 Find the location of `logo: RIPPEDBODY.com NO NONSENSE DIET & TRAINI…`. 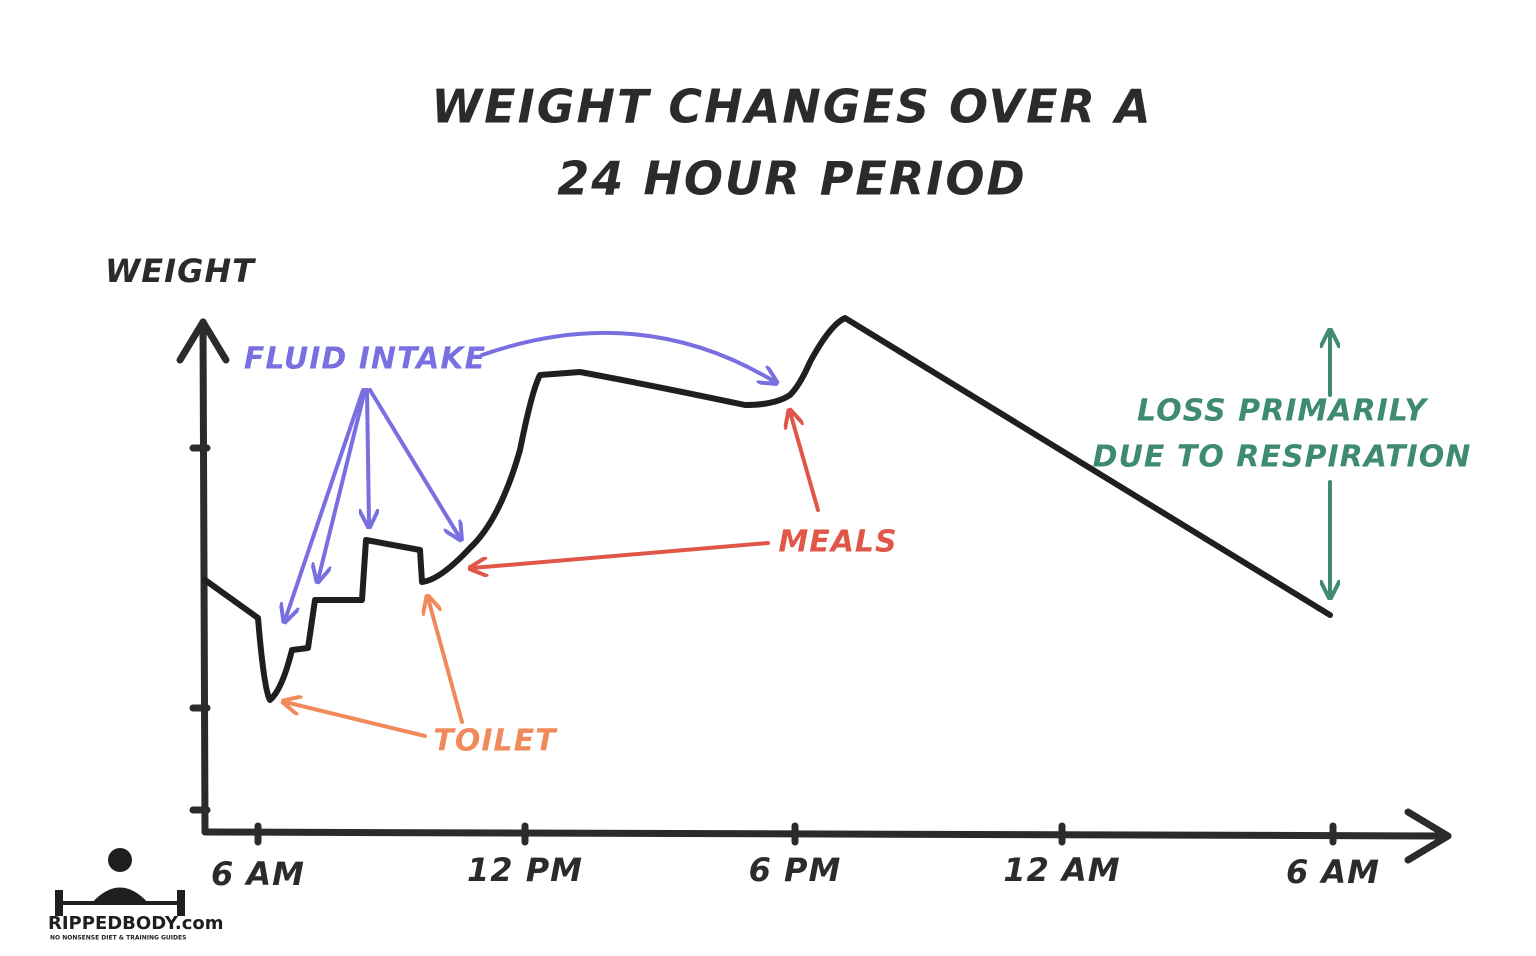

logo: RIPPEDBODY.com NO NONSENSE DIET & TRAINI… is located at coordinates (136, 895).